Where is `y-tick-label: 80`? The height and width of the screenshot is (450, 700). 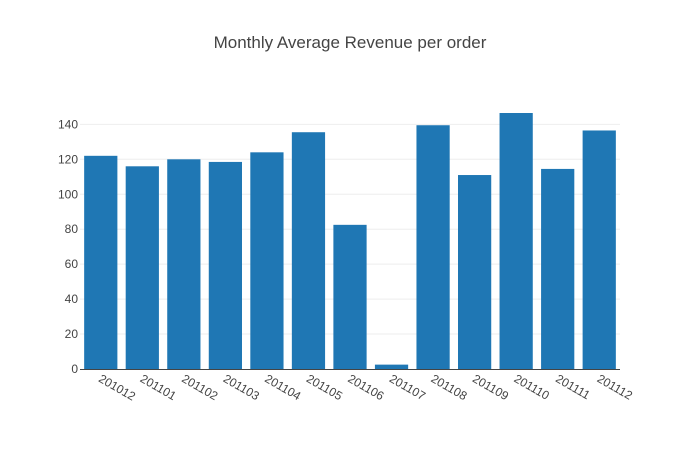 y-tick-label: 80 is located at coordinates (72, 229).